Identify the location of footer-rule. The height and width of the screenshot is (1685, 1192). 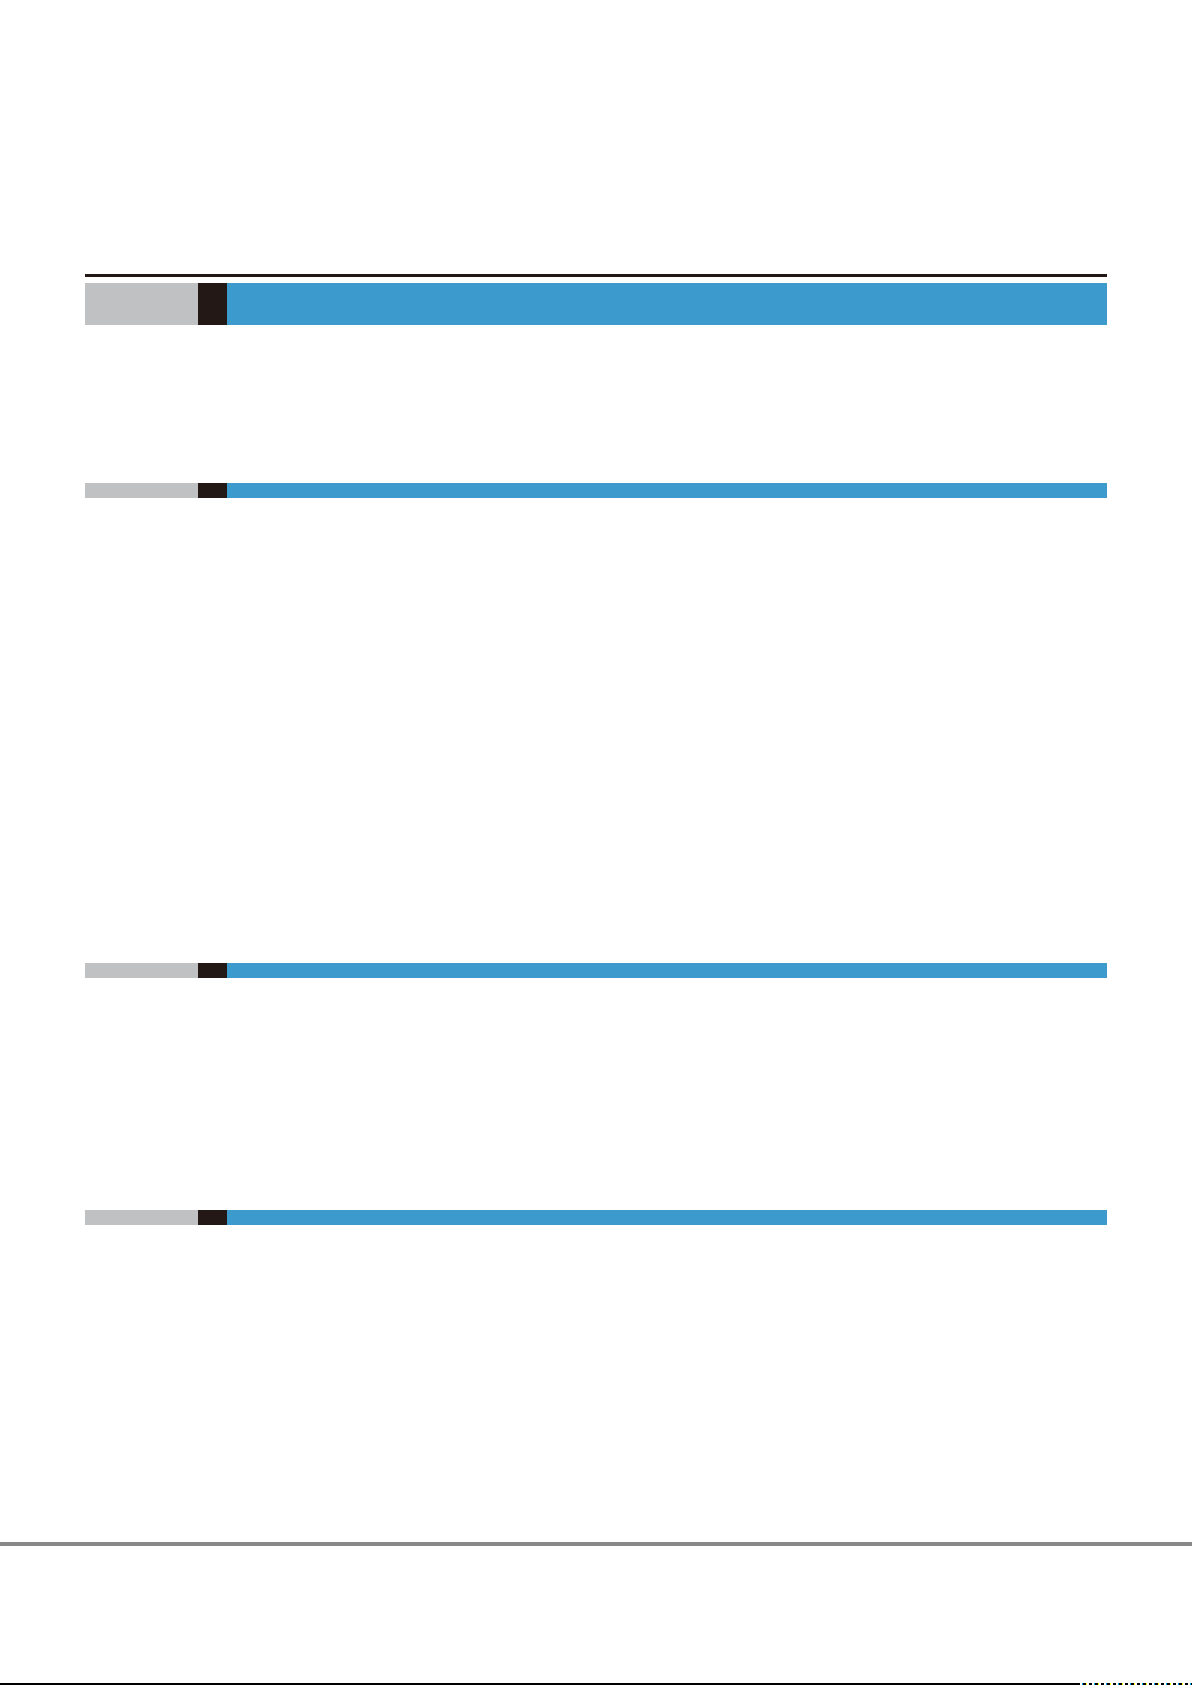
(596, 1544).